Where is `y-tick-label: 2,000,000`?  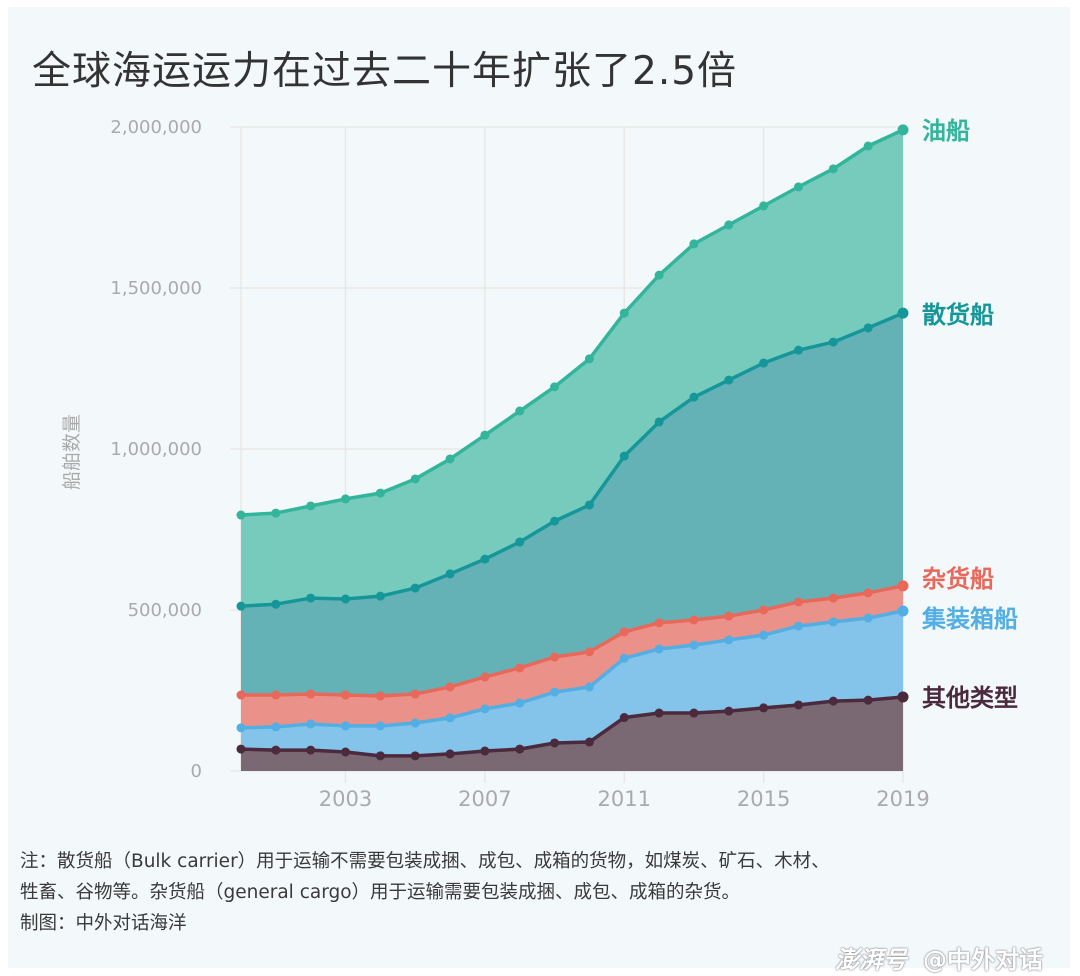 y-tick-label: 2,000,000 is located at coordinates (156, 127).